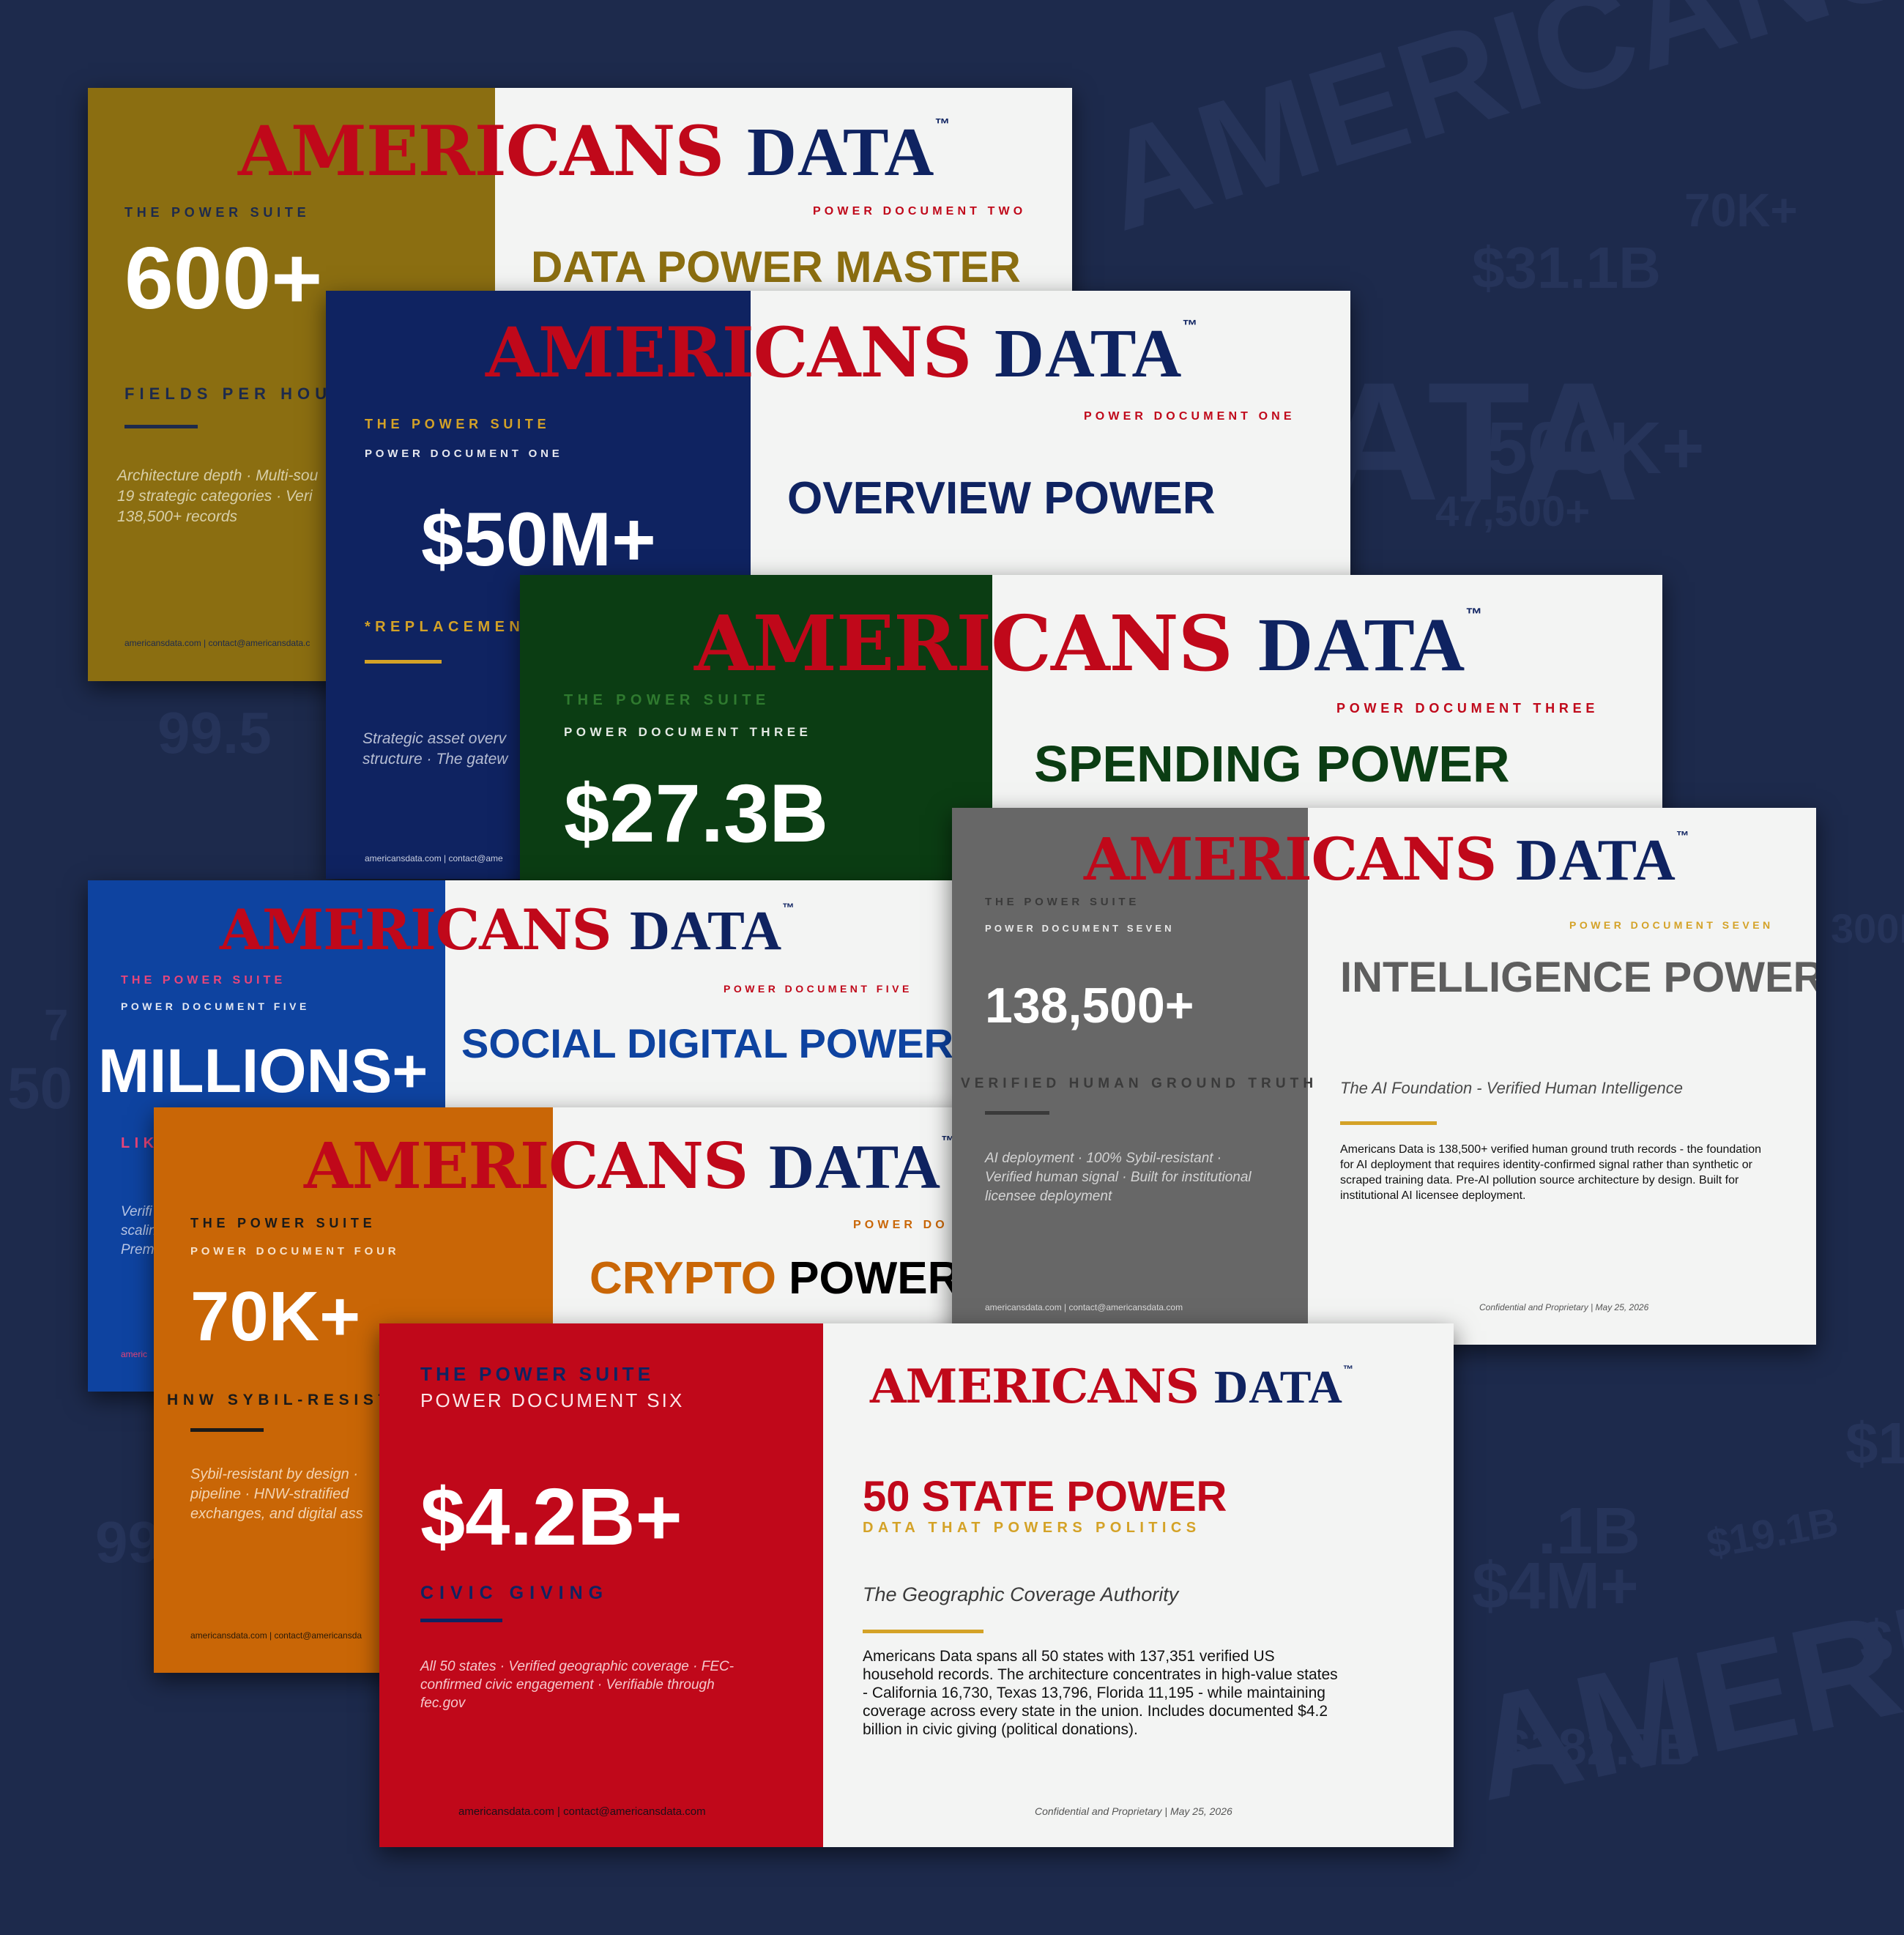 This screenshot has width=1904, height=1935. I want to click on doc-label-left: POWER DOCUMENT SEVEN, so click(1080, 929).